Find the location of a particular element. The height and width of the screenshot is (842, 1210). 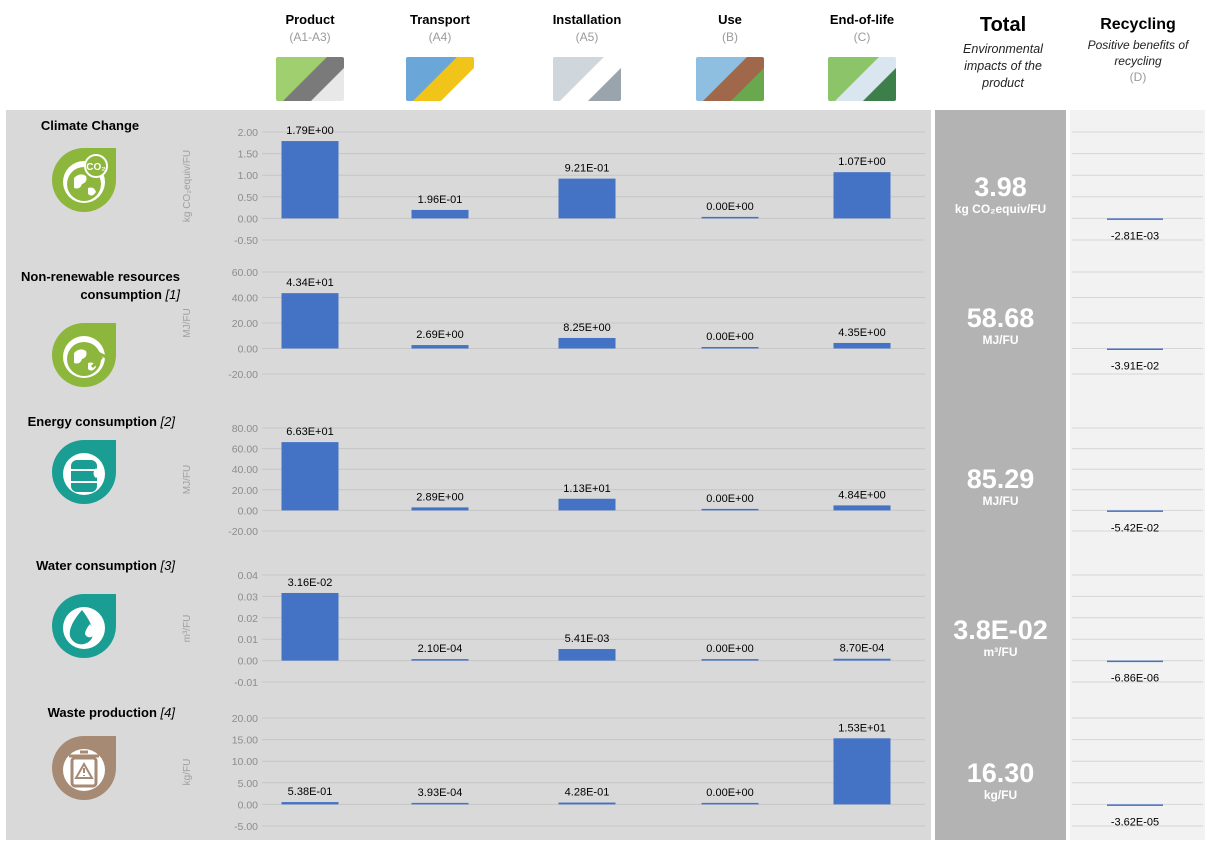

total-value: 3.8E-02 is located at coordinates (1000, 629).